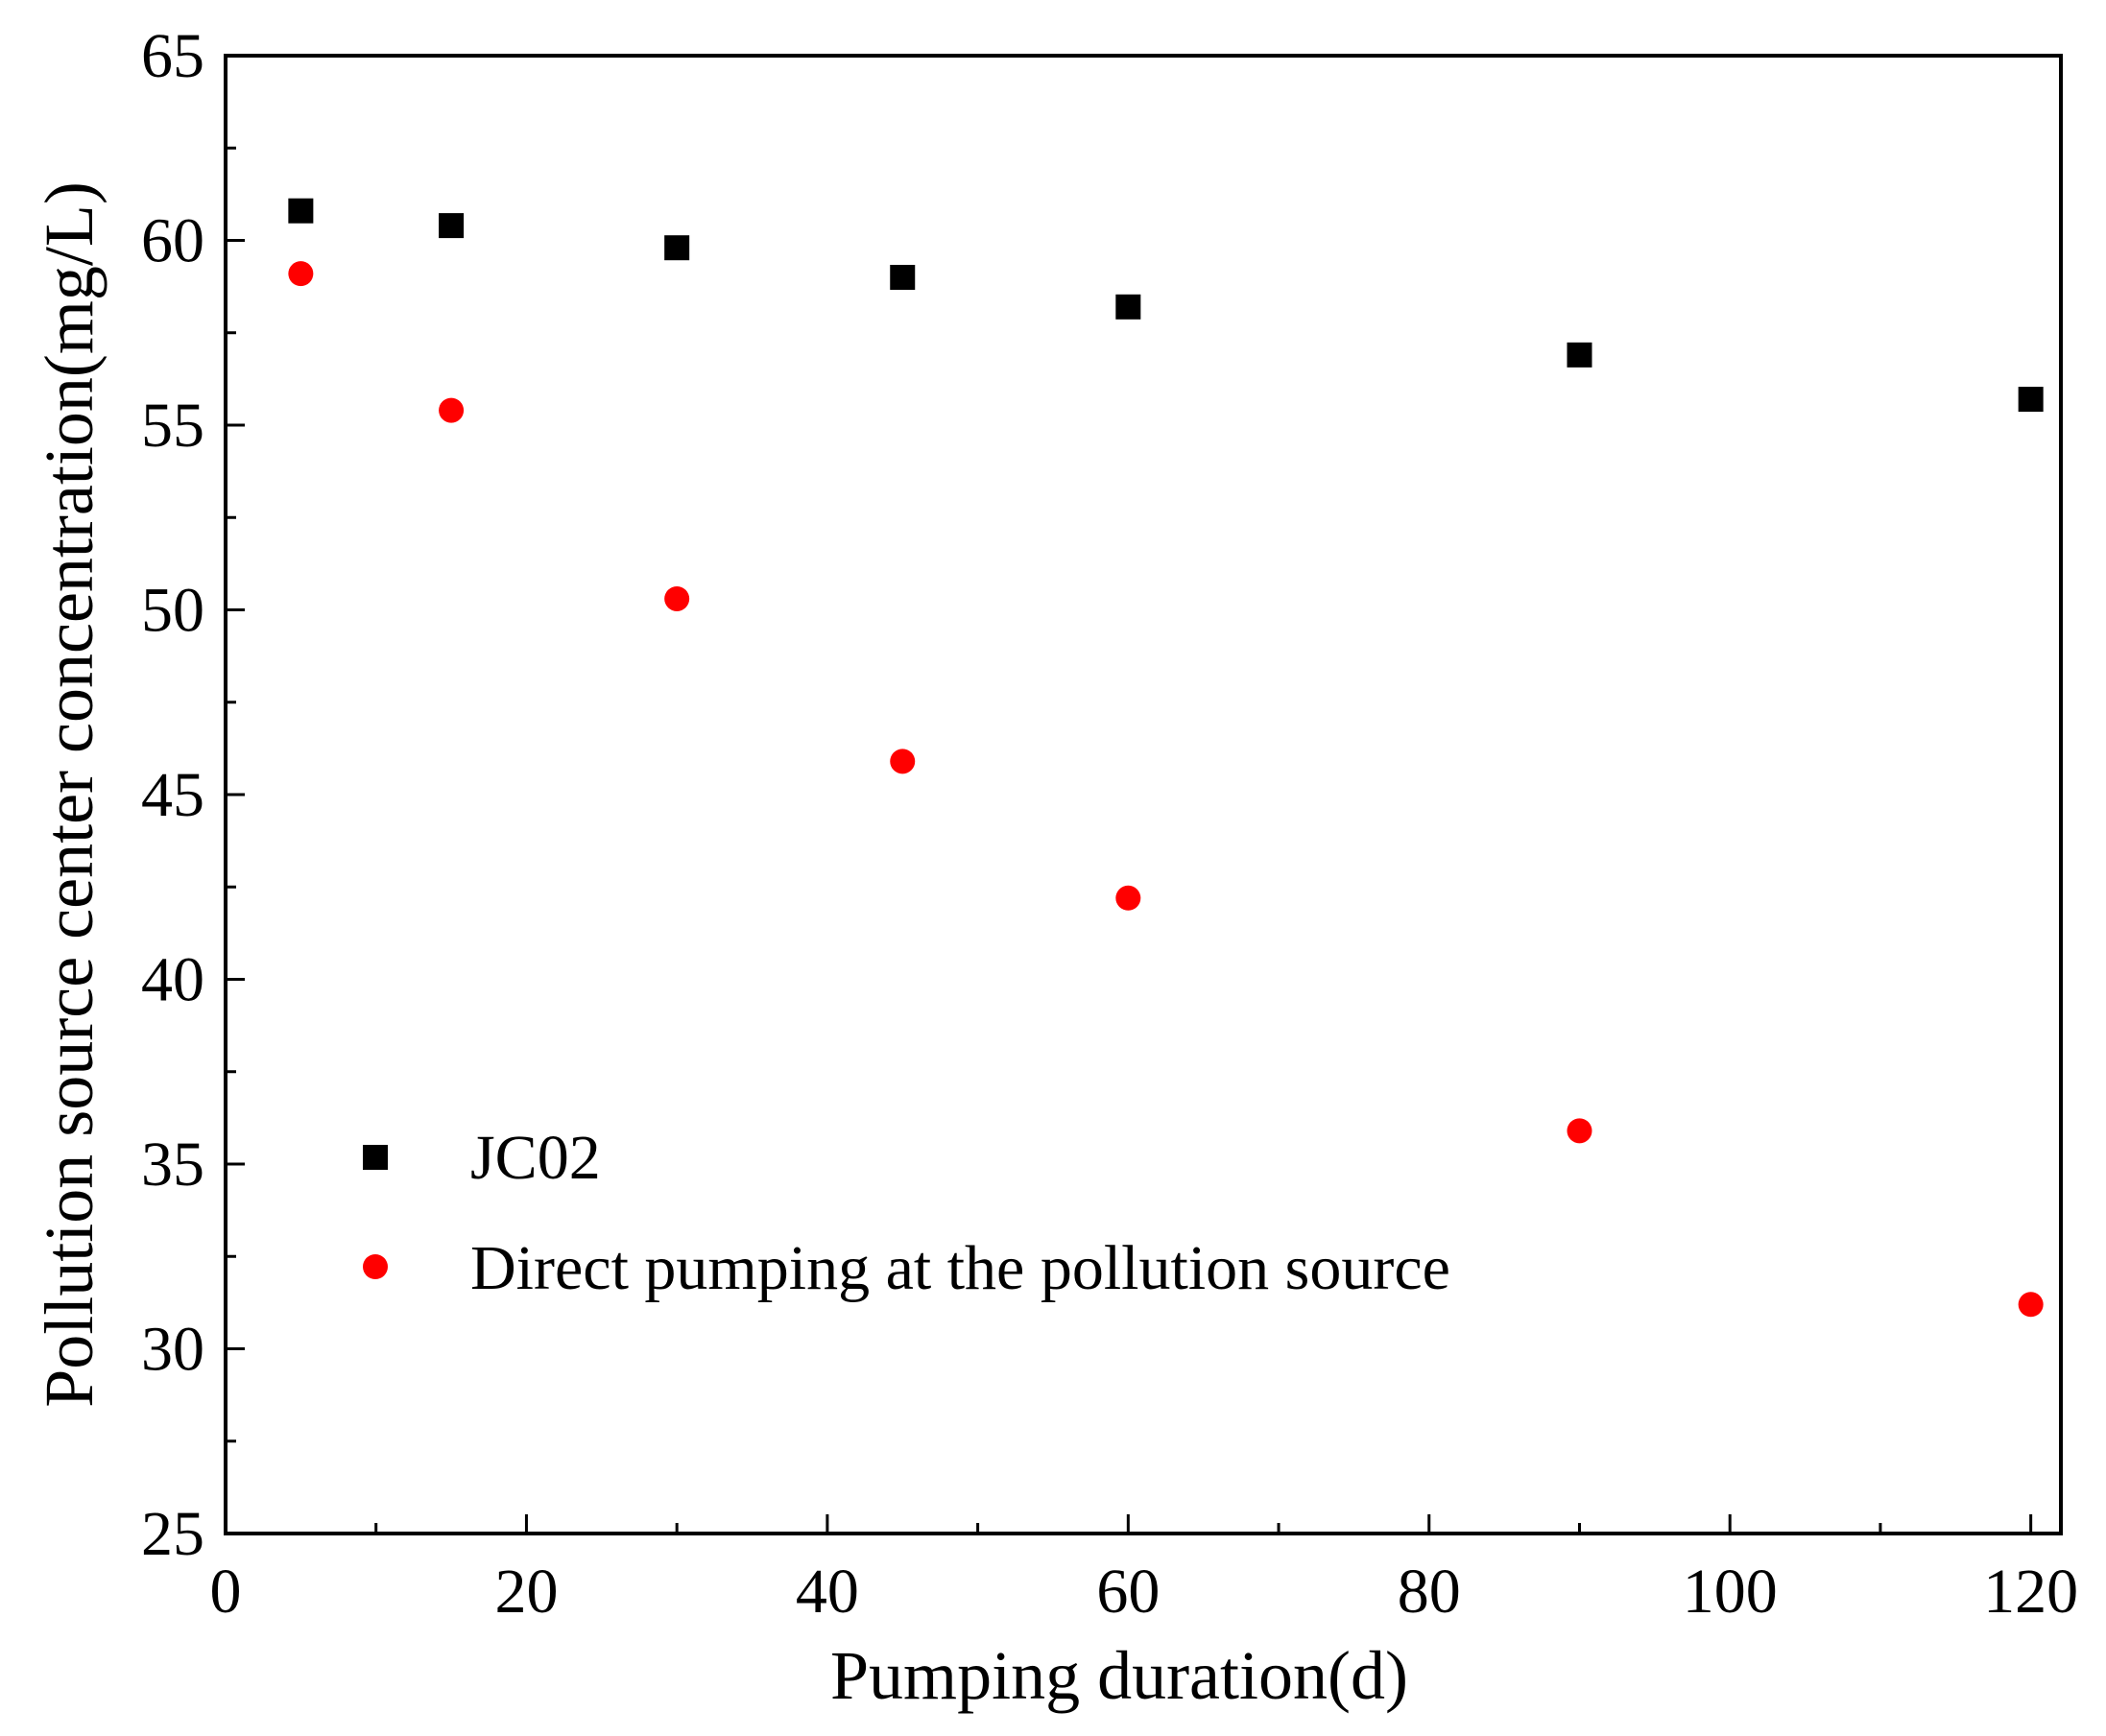 The height and width of the screenshot is (1736, 2106). What do you see at coordinates (173, 980) in the screenshot?
I see `y-tick-label: 40` at bounding box center [173, 980].